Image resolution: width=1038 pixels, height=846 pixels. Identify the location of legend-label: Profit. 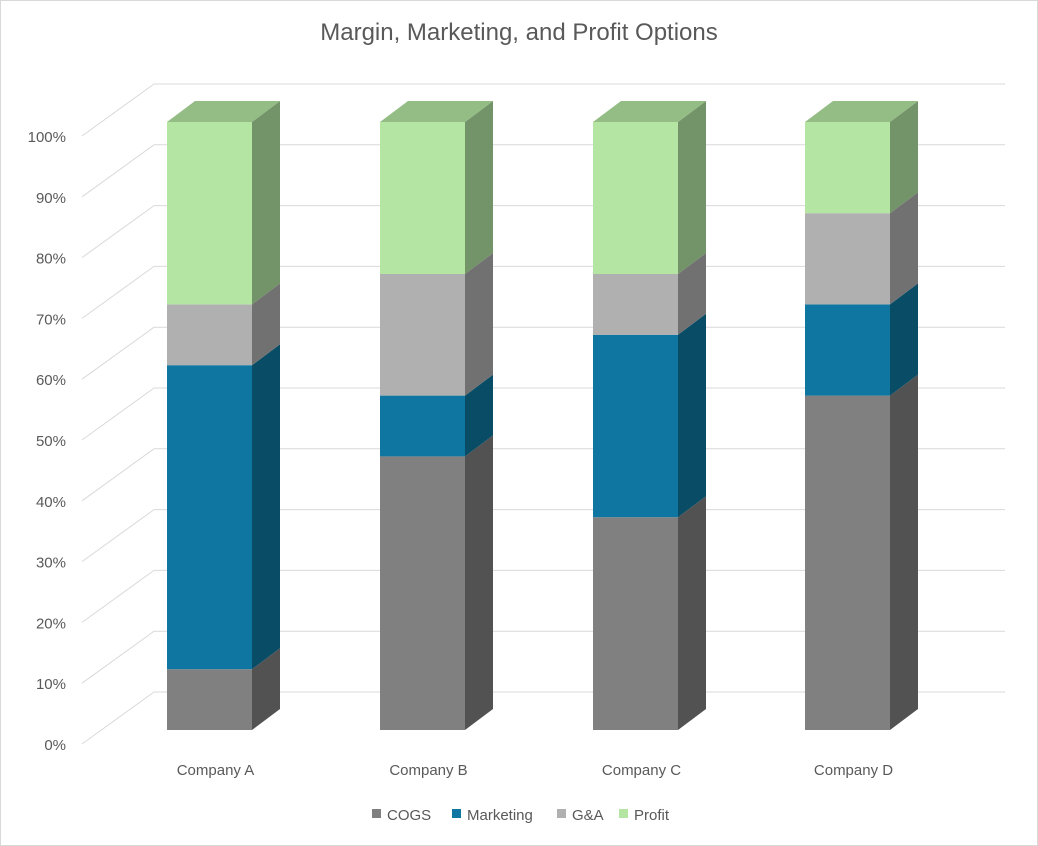
(652, 815).